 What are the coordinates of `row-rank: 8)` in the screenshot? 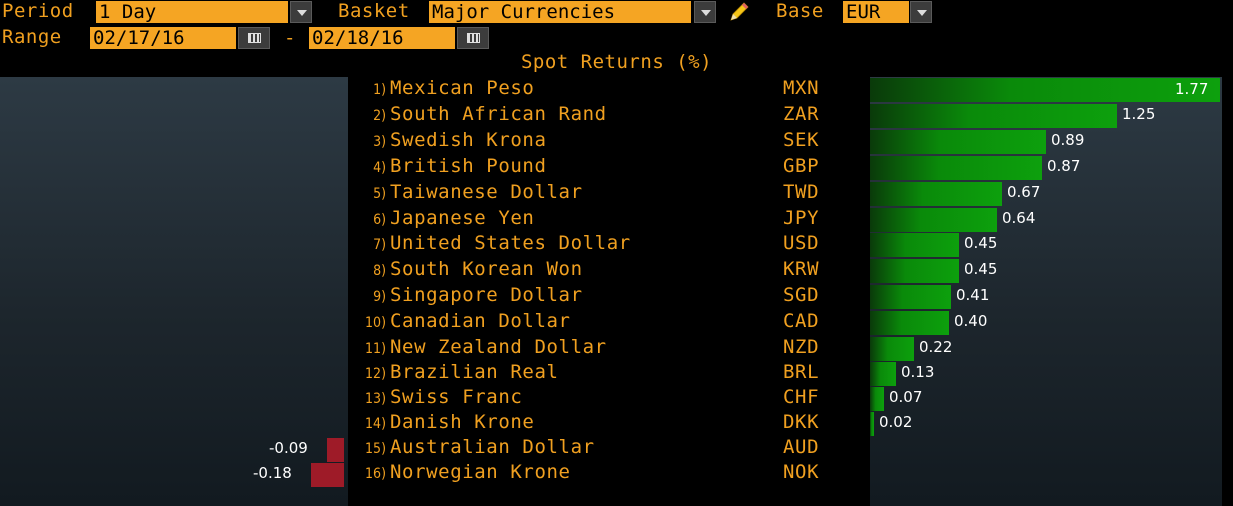 It's located at (379, 271).